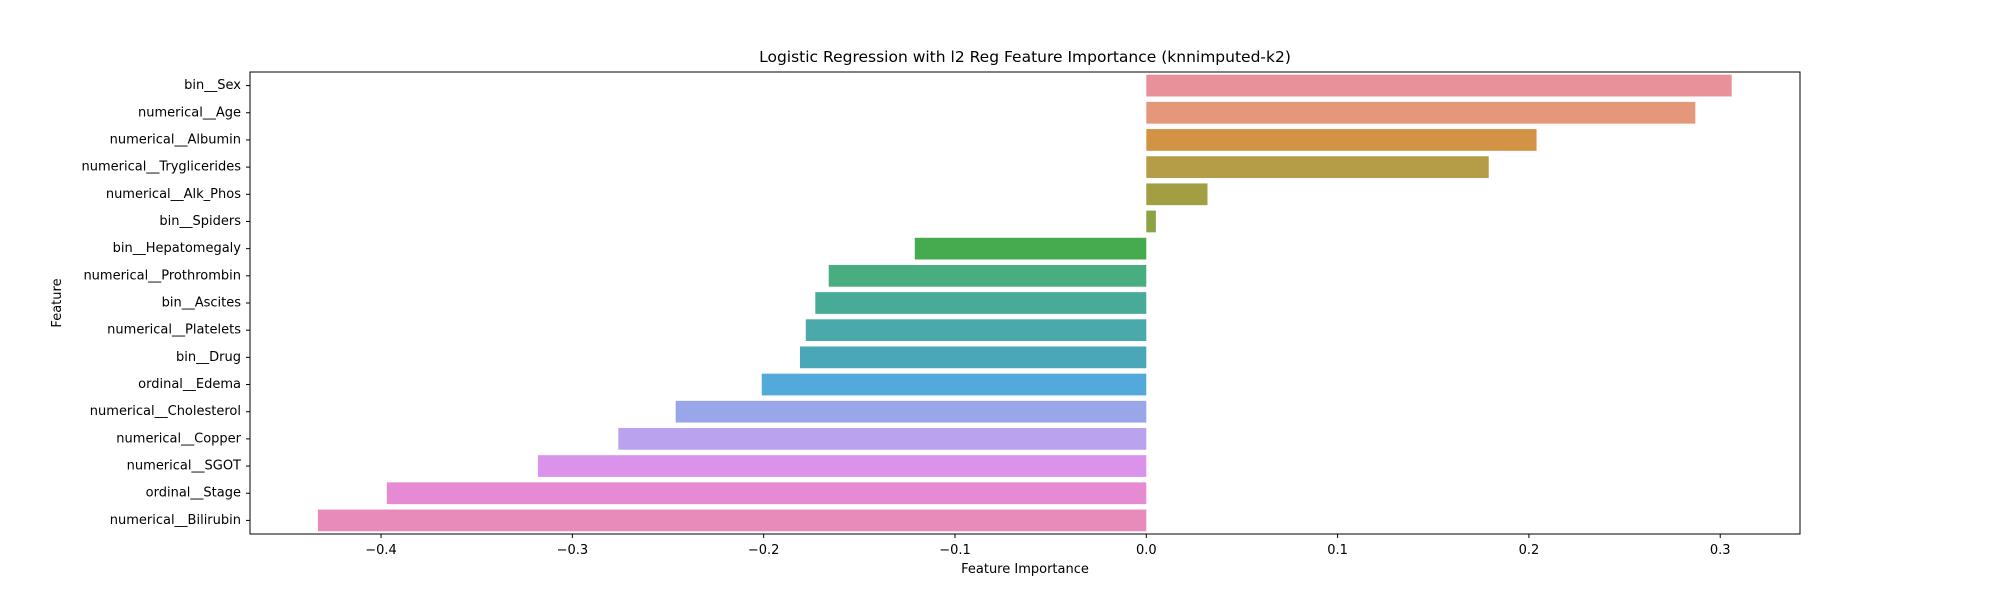  I want to click on x-tick-label: 0.3, so click(1720, 550).